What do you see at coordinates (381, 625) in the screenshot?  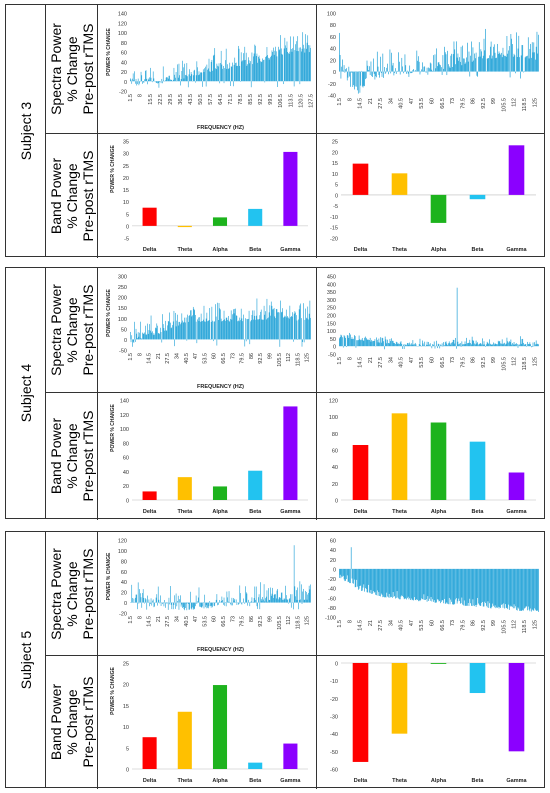 I see `x-tick-label: 27.5` at bounding box center [381, 625].